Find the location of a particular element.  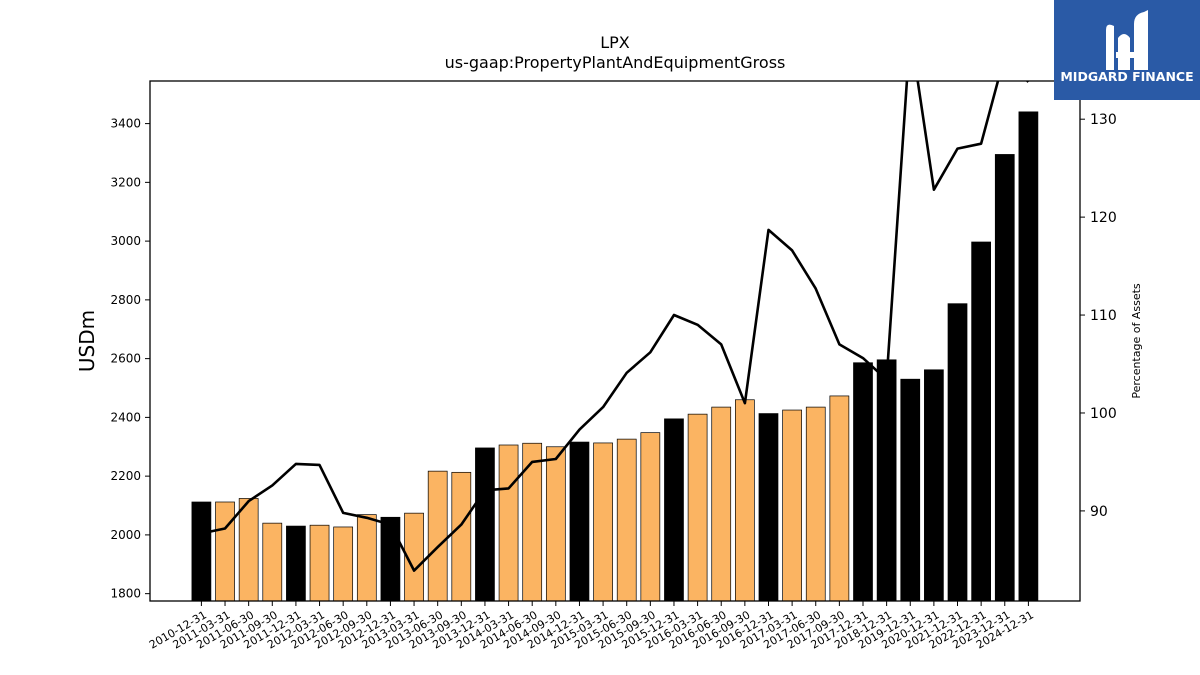

y-ticks-left: 1800 2000 2200 2400 2600 2800 3000 3200 3400 is located at coordinates (130, 359).